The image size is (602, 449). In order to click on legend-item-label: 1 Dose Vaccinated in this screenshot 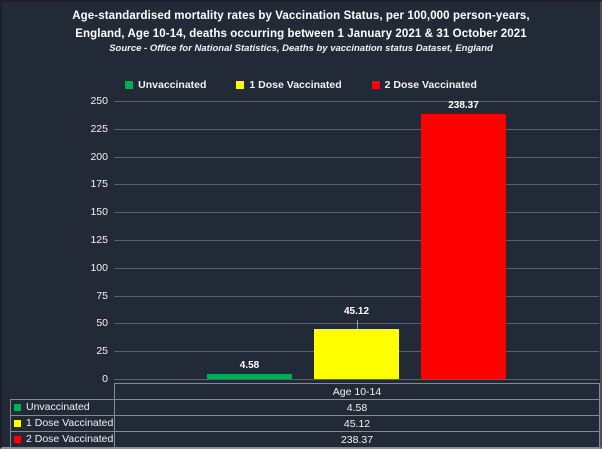, I will do `click(295, 85)`.